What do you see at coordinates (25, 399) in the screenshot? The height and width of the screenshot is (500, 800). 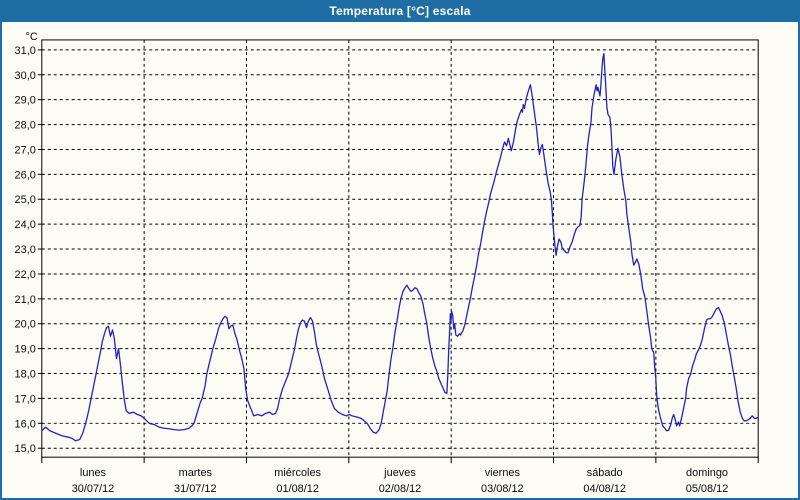 I see `y-tick-label: 17,0` at bounding box center [25, 399].